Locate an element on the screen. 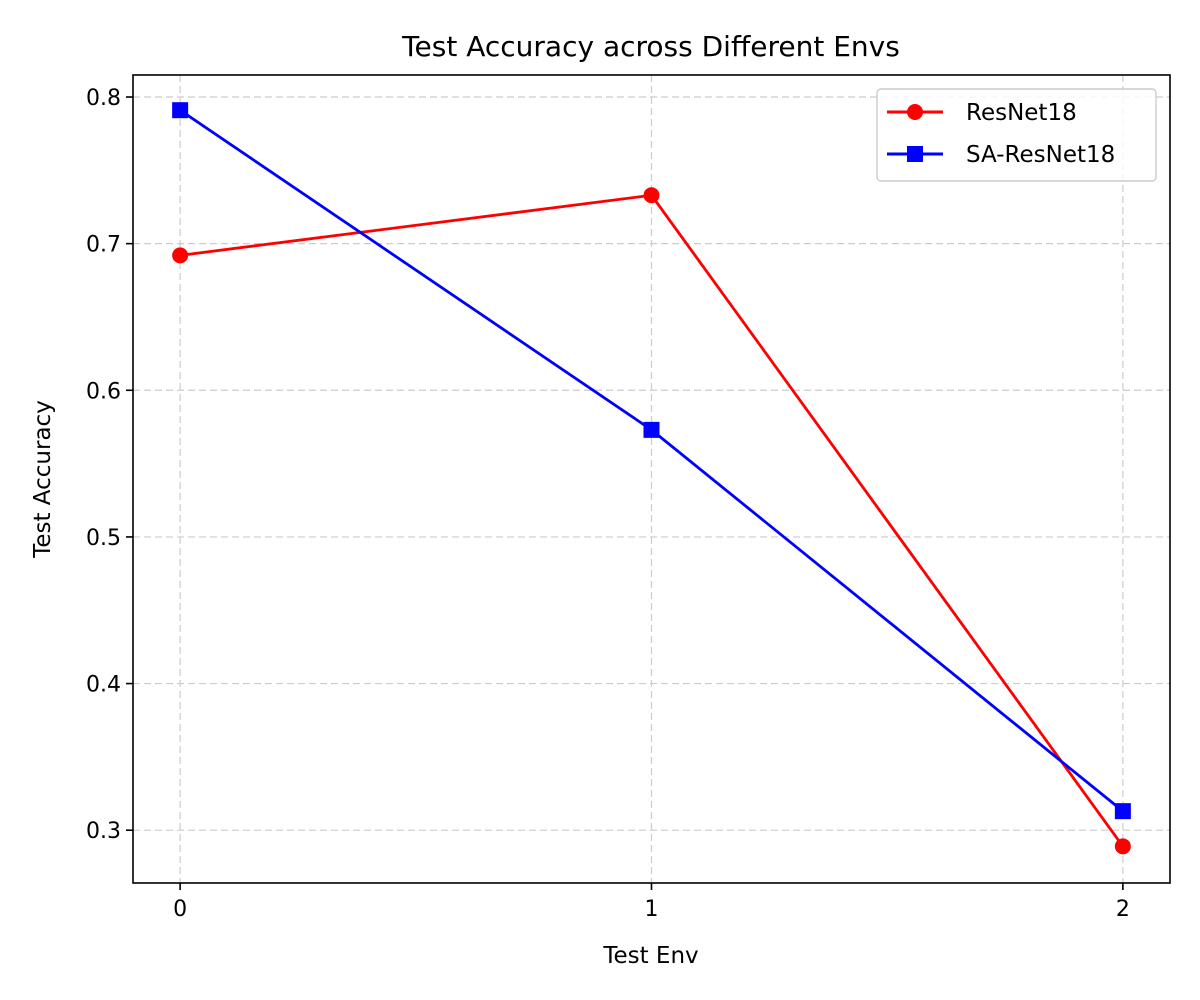 The height and width of the screenshot is (1000, 1200). legend-label-resnet18: ResNet18 is located at coordinates (1021, 113).